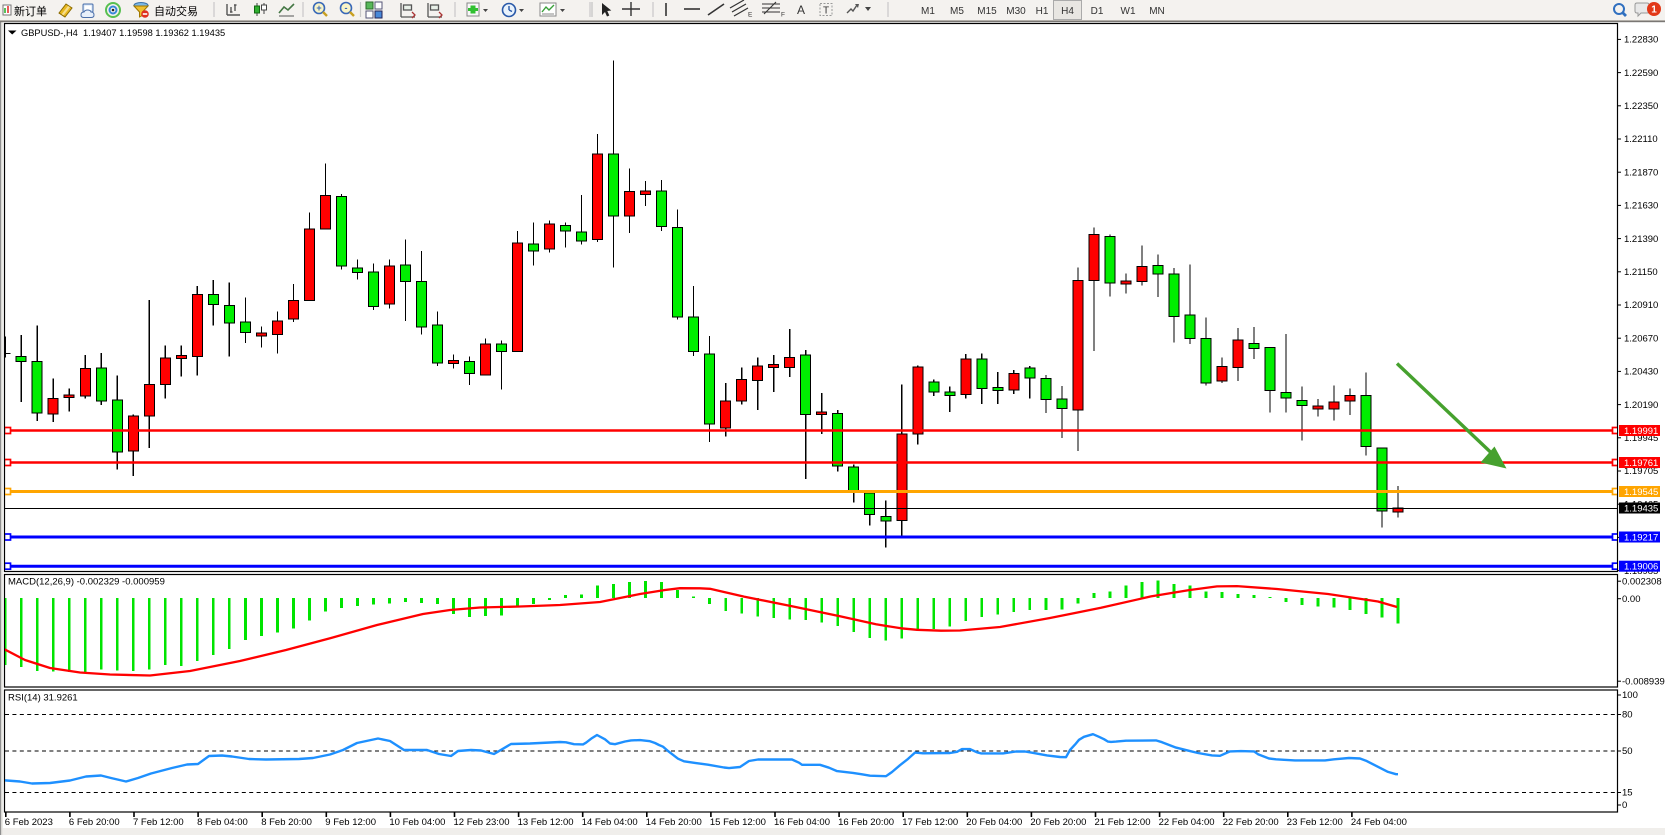 Image resolution: width=1665 pixels, height=835 pixels. What do you see at coordinates (1042, 11) in the screenshot?
I see `svg-text: H1` at bounding box center [1042, 11].